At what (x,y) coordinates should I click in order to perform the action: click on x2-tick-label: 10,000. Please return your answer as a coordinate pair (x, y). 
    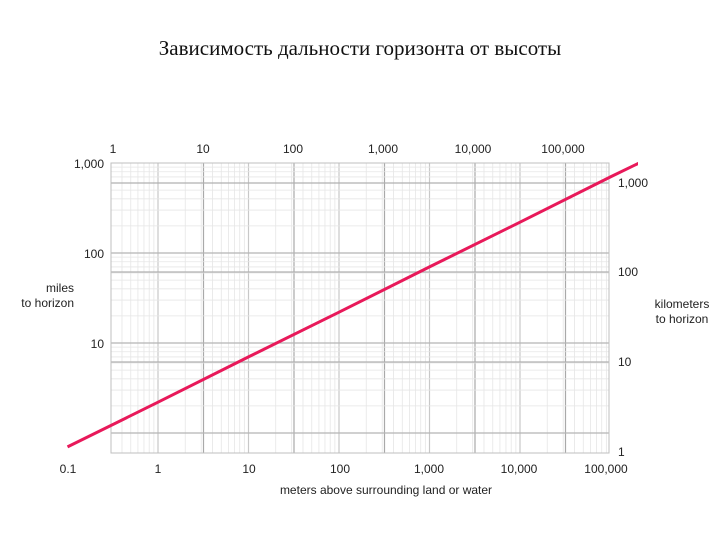
    Looking at the image, I should click on (473, 149).